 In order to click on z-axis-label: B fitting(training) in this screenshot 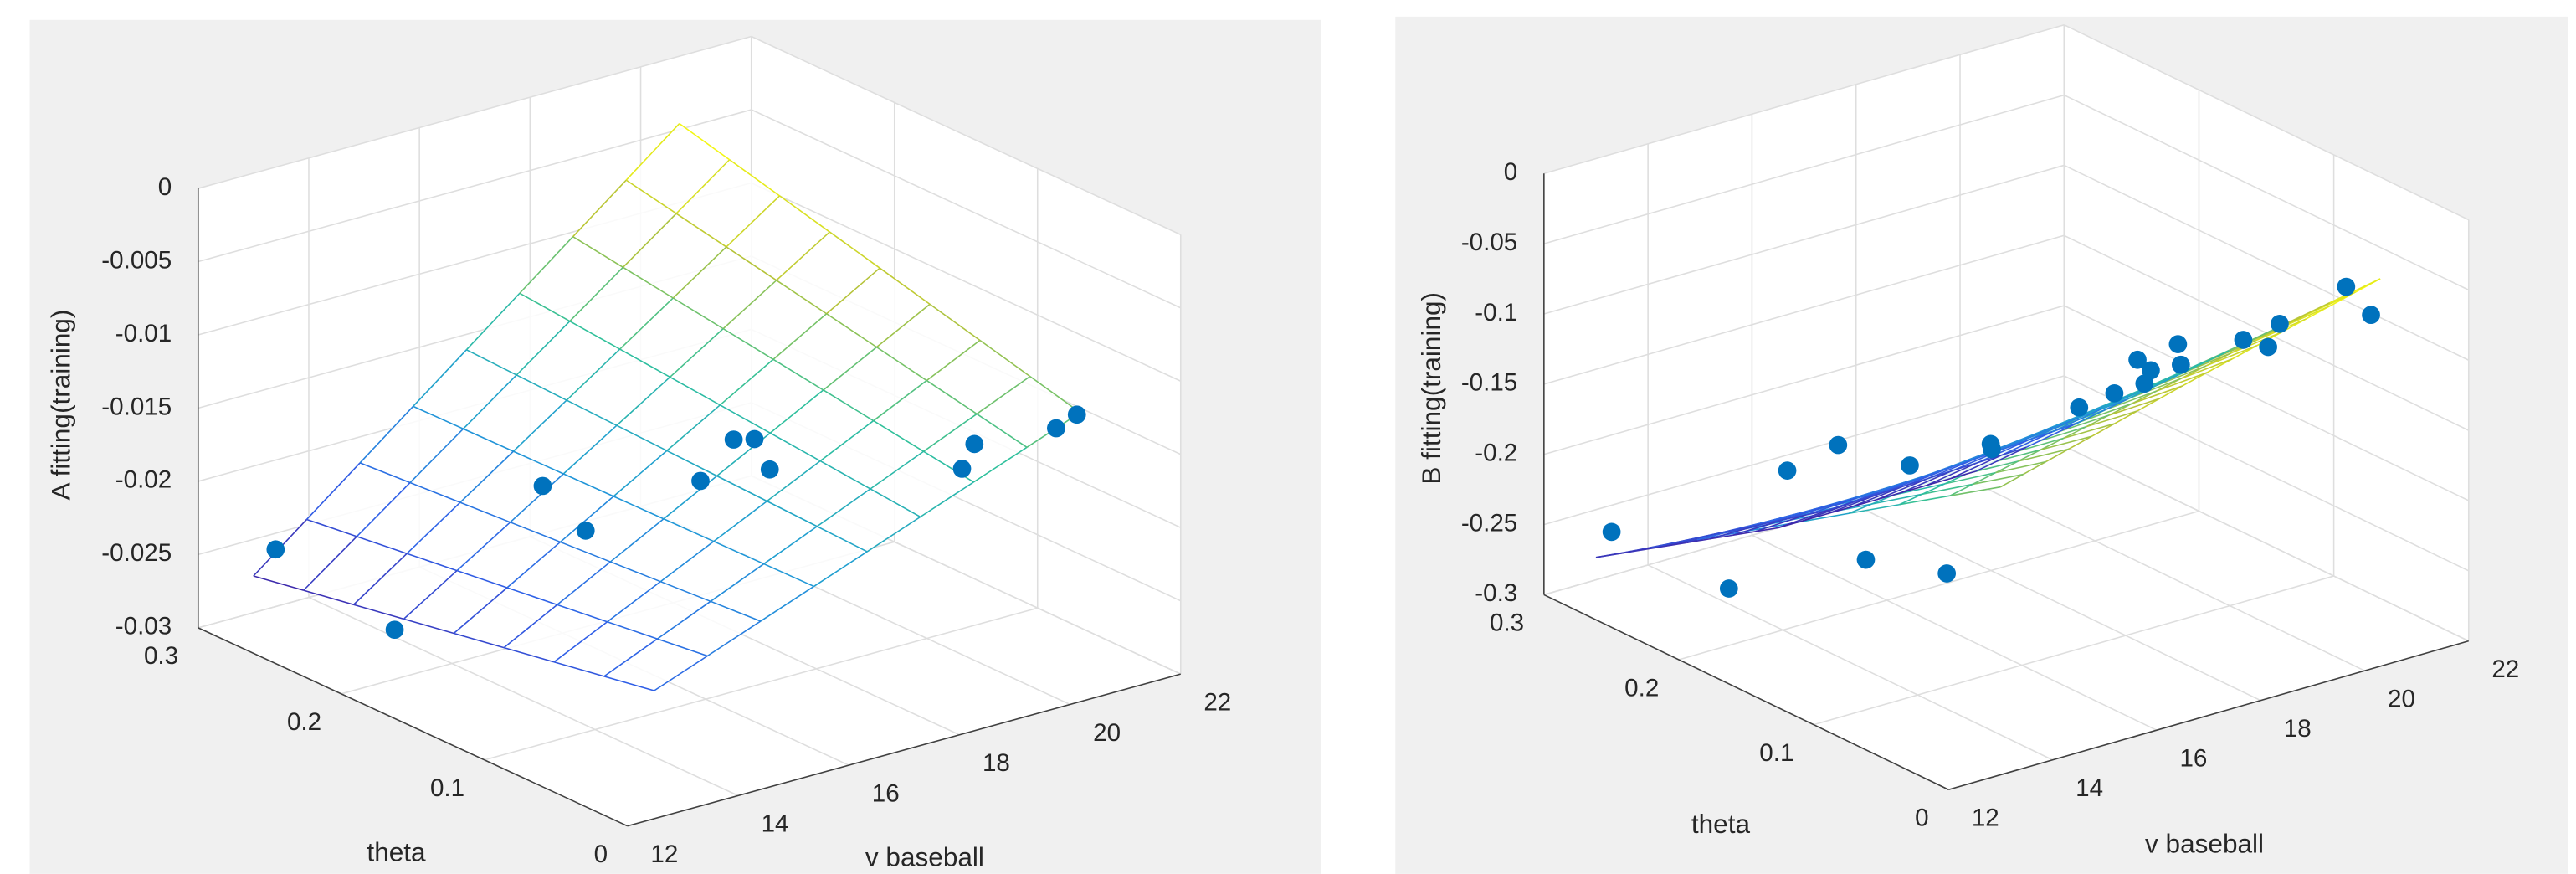, I will do `click(1431, 388)`.